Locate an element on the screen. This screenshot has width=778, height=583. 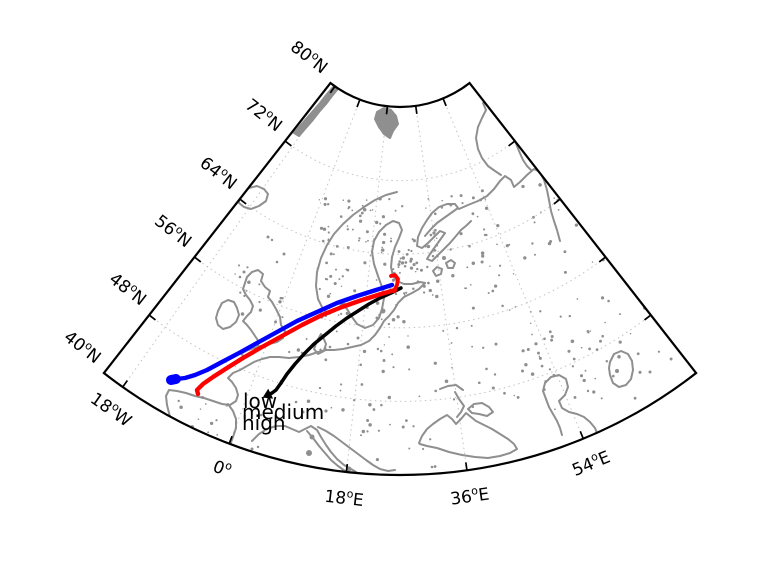
parallel-gridline is located at coordinates (400, 226).